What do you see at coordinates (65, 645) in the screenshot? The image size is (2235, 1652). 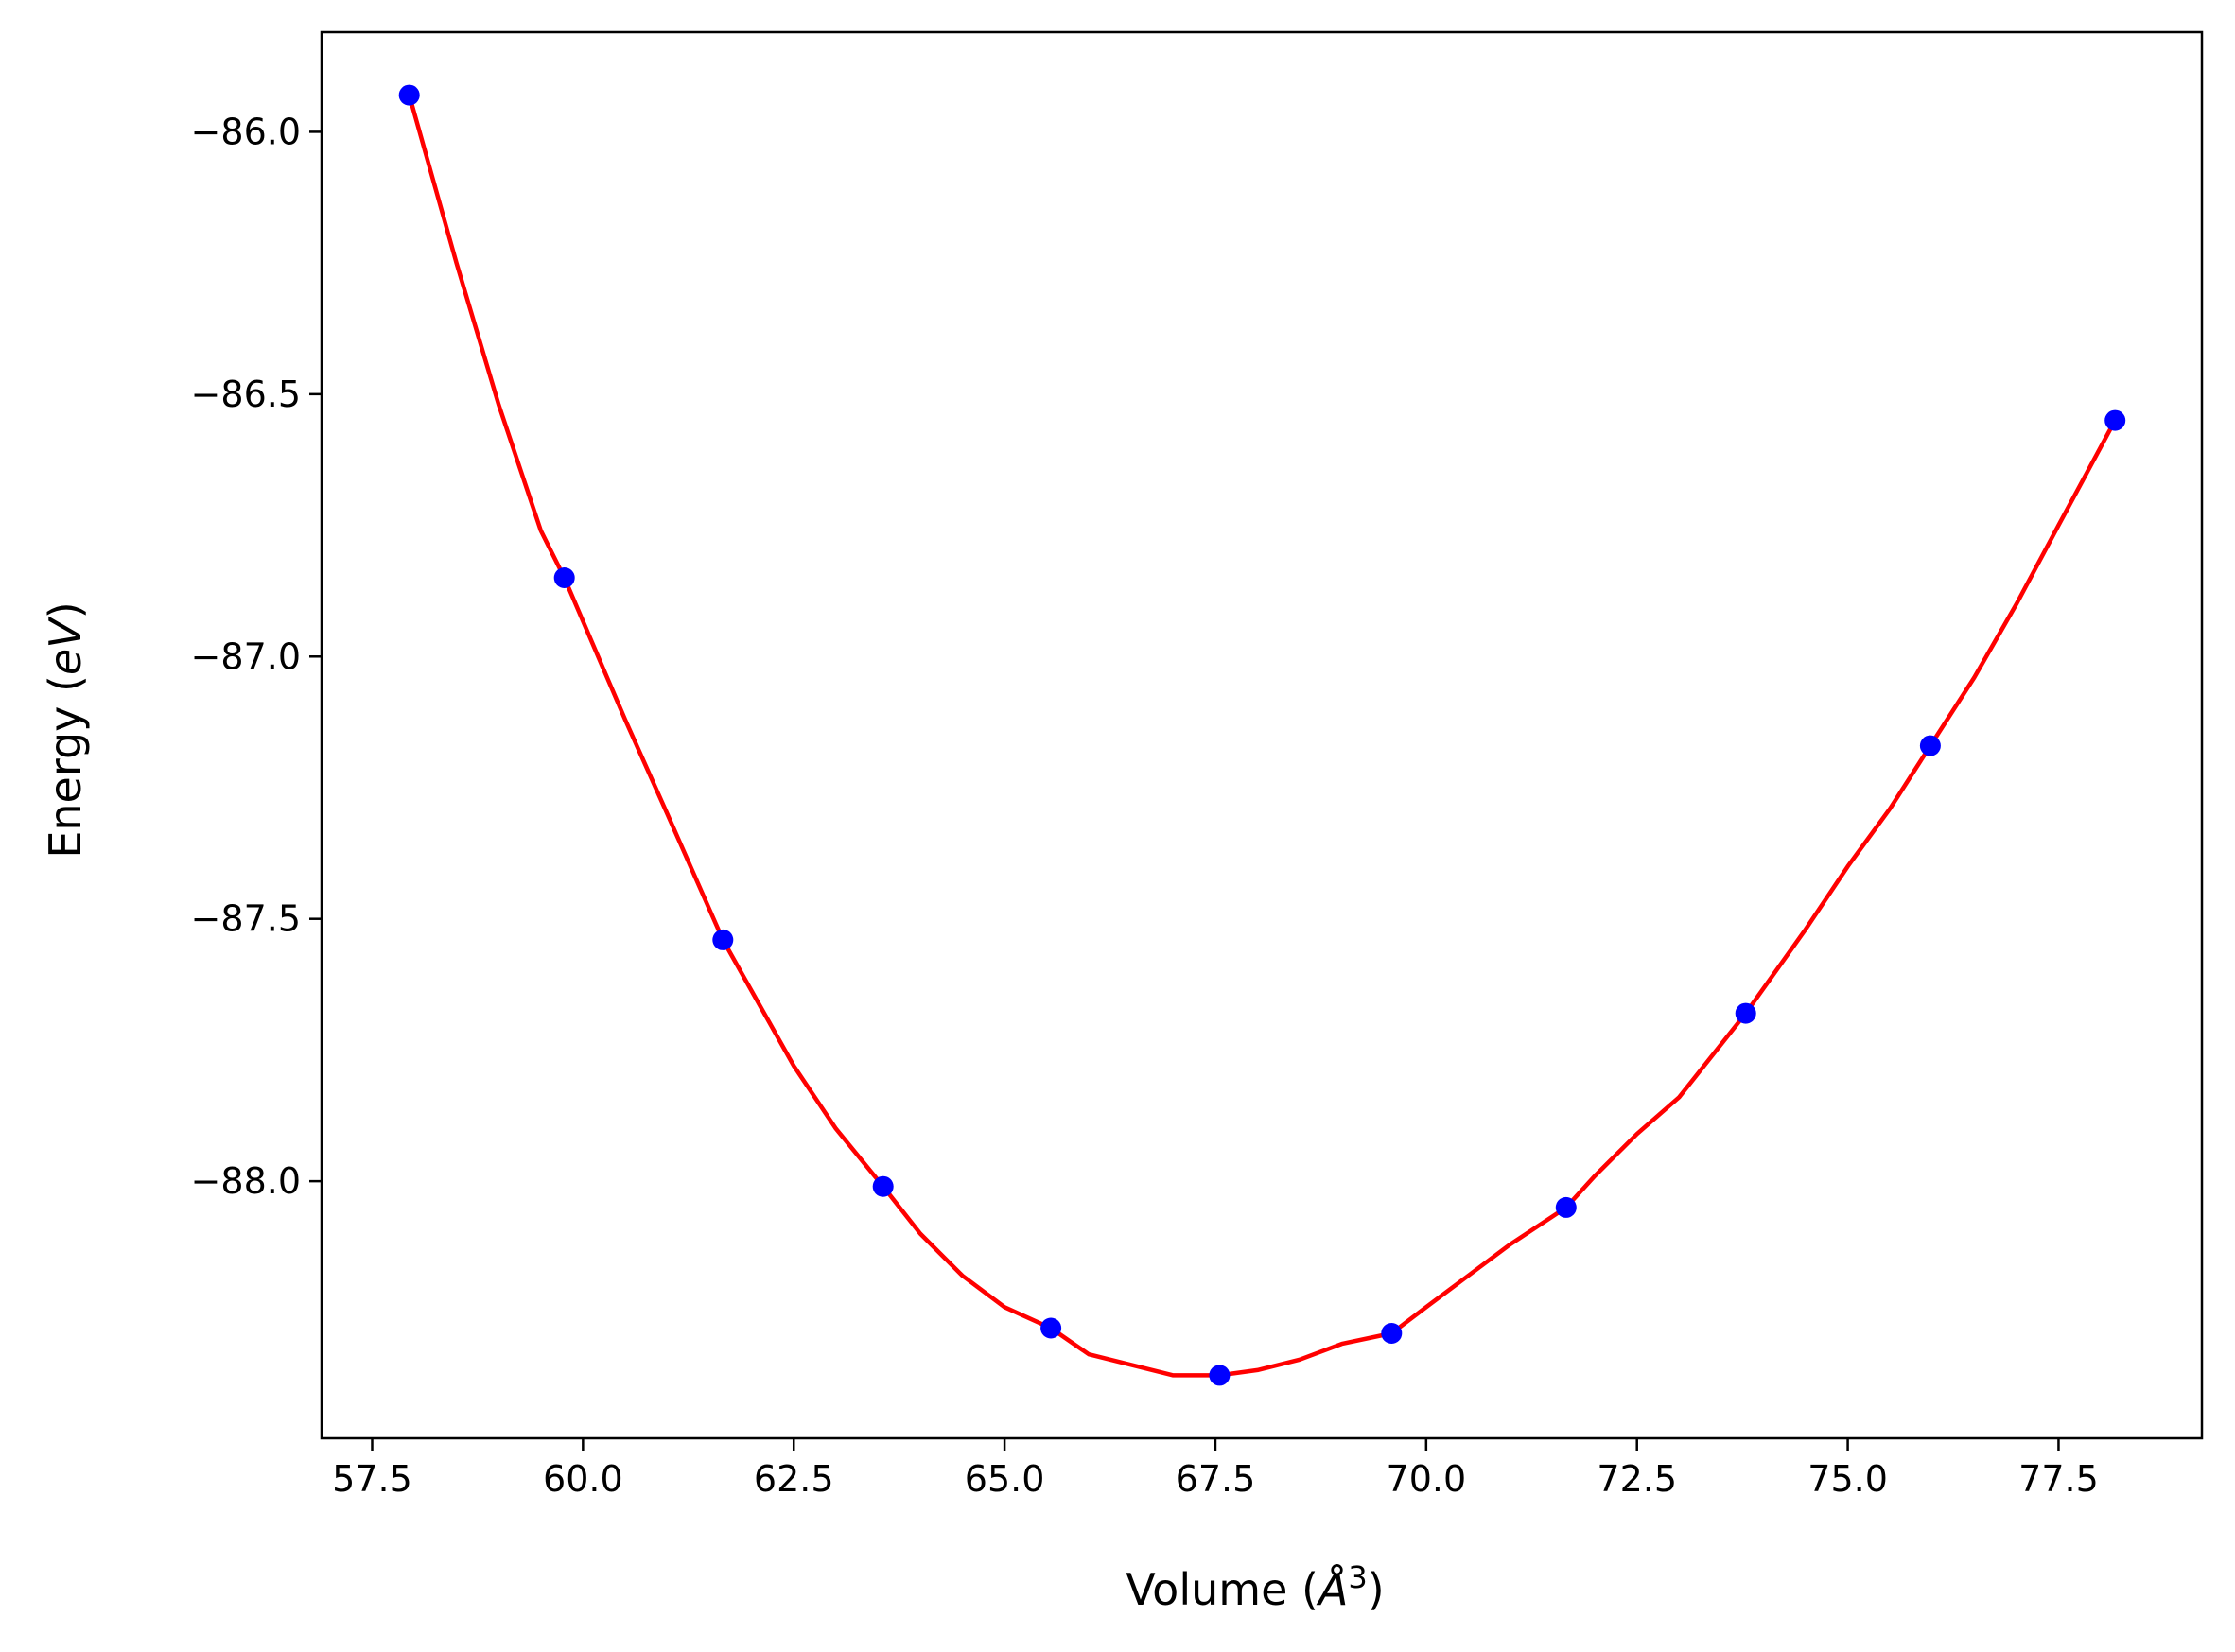 I see `y-axis-label-unit: eV` at bounding box center [65, 645].